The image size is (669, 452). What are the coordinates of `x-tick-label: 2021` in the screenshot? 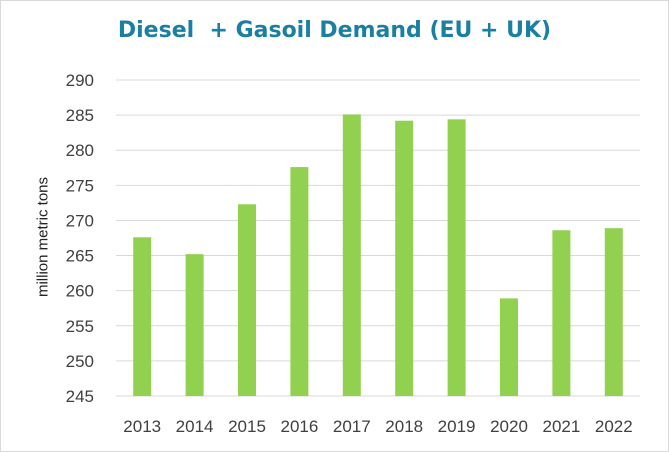 It's located at (561, 426).